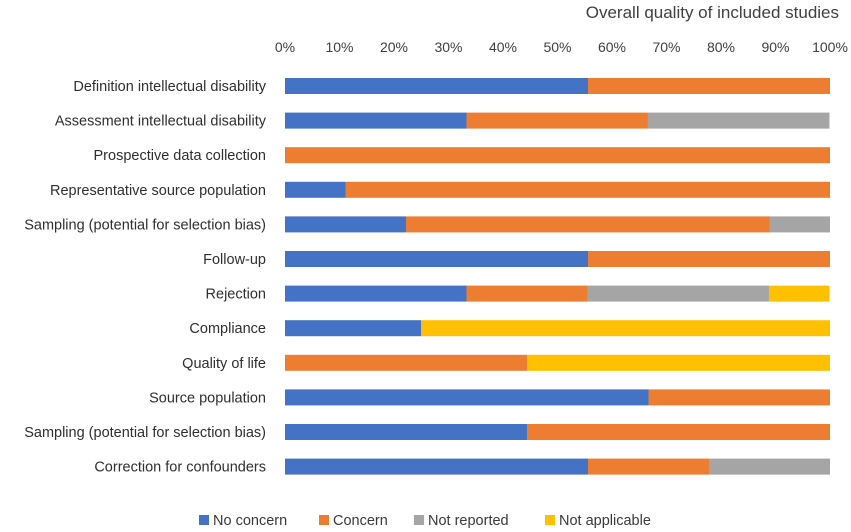 Image resolution: width=851 pixels, height=532 pixels. I want to click on category-label: Rejection, so click(236, 295).